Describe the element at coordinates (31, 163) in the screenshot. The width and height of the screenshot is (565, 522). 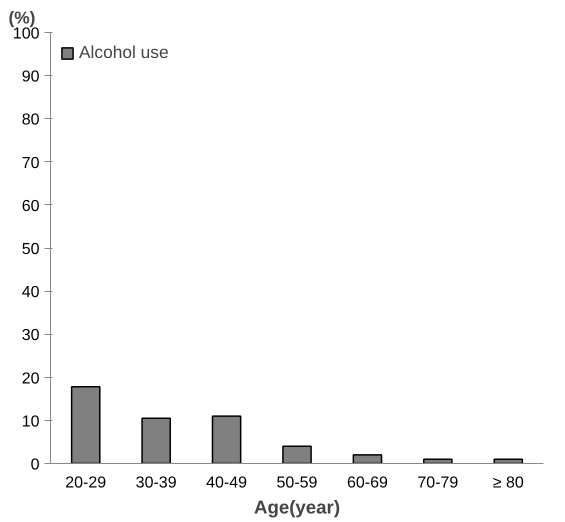
I see `y-tick-label: 70` at that location.